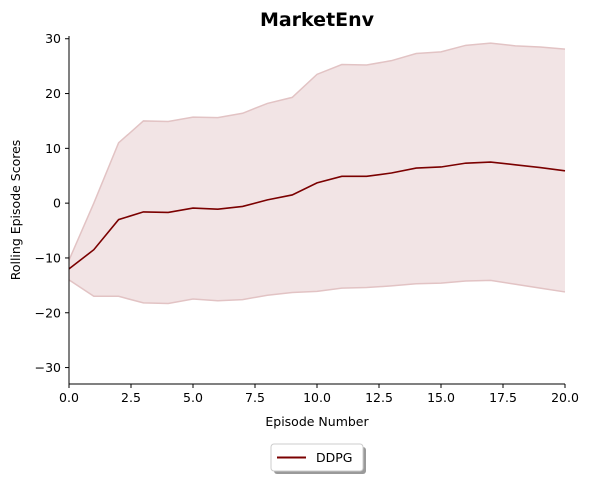 Image resolution: width=589 pixels, height=480 pixels. I want to click on band-lower-edge, so click(317, 292).